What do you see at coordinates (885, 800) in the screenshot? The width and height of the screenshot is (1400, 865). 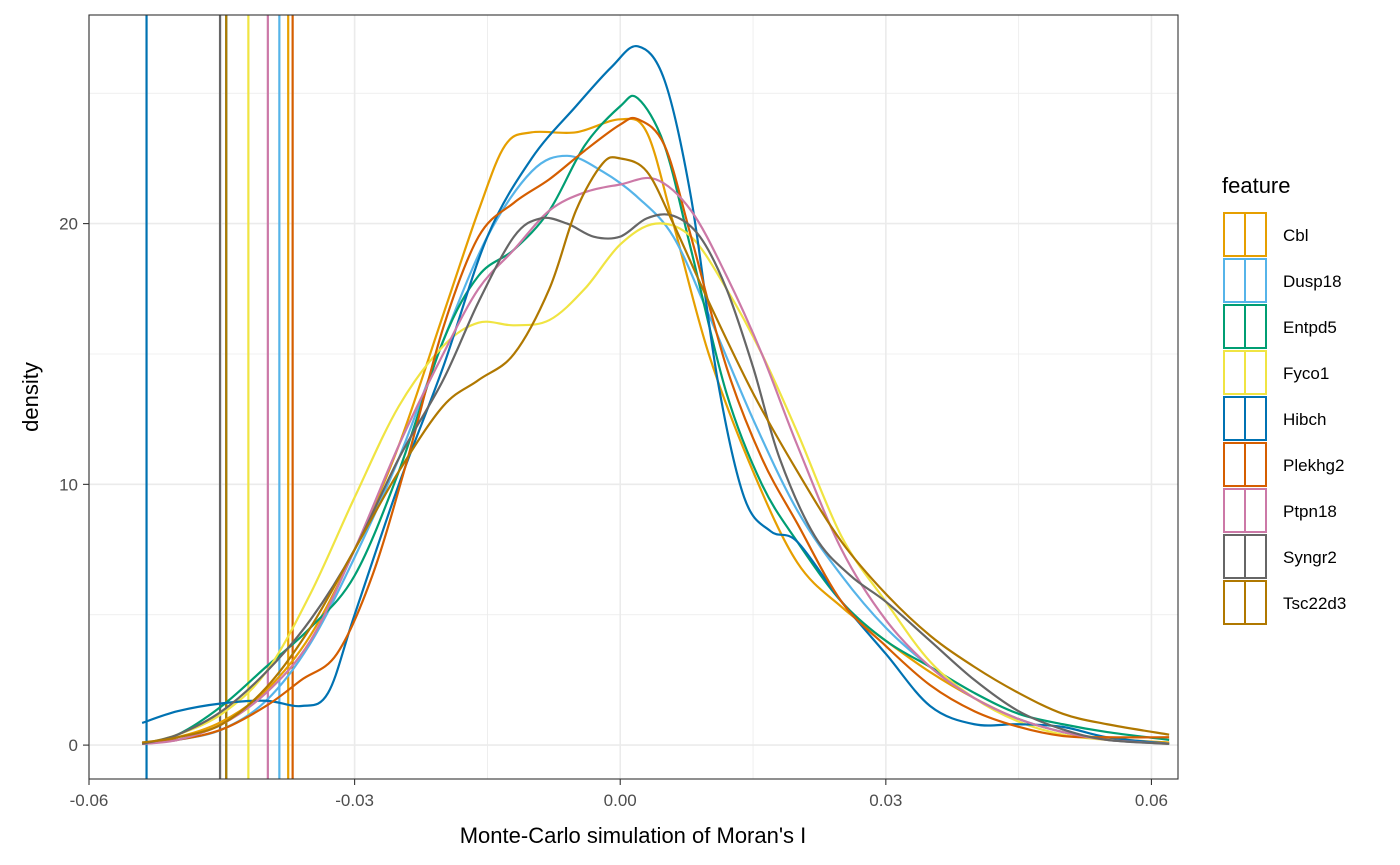 I see `x-tick-label: 0.03` at bounding box center [885, 800].